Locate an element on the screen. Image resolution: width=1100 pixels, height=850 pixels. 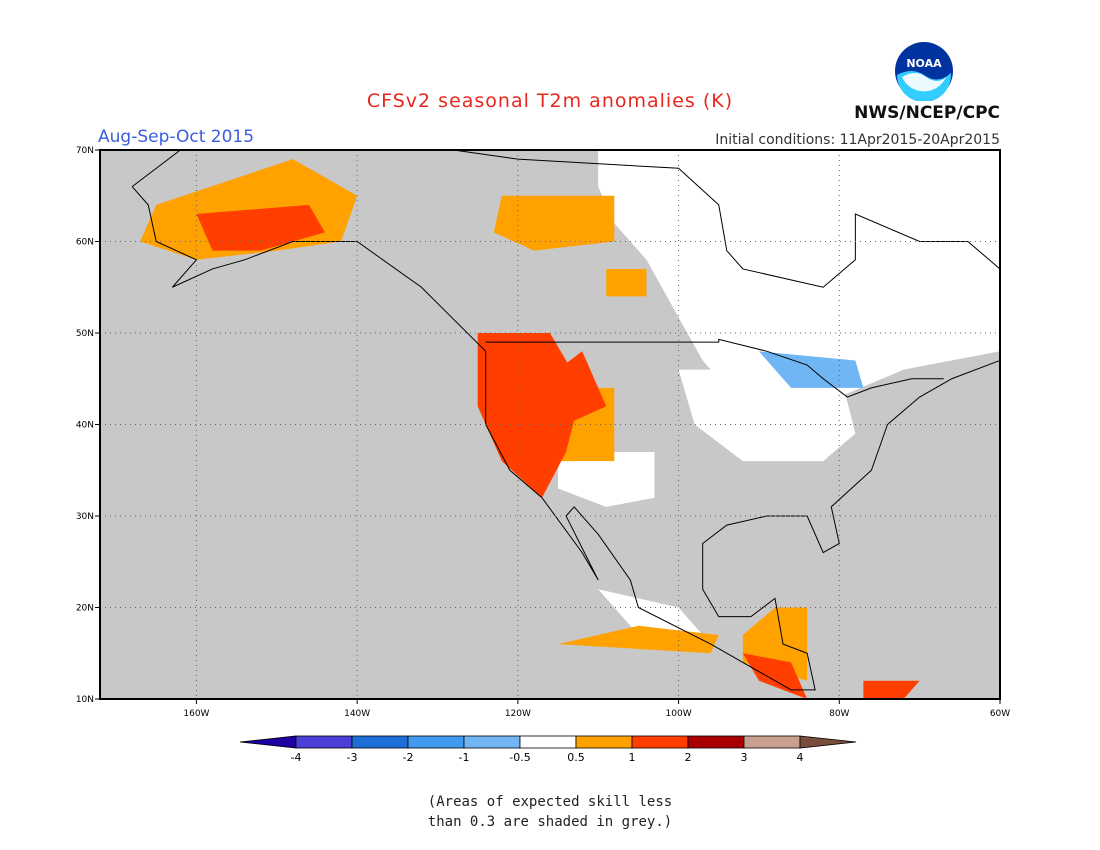
map-title: CFSv2 seasonal T2m anomalies (K) is located at coordinates (550, 101).